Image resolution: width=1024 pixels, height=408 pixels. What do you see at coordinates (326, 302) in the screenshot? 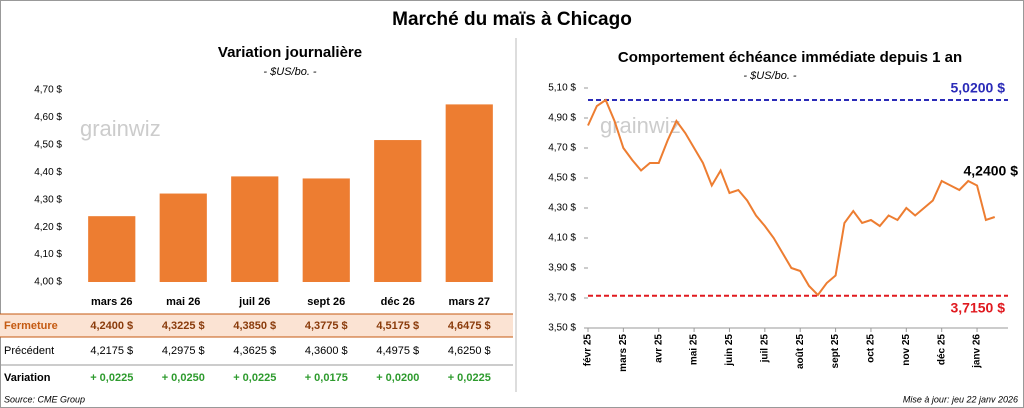
I see `x-tick-label: sept 26` at bounding box center [326, 302].